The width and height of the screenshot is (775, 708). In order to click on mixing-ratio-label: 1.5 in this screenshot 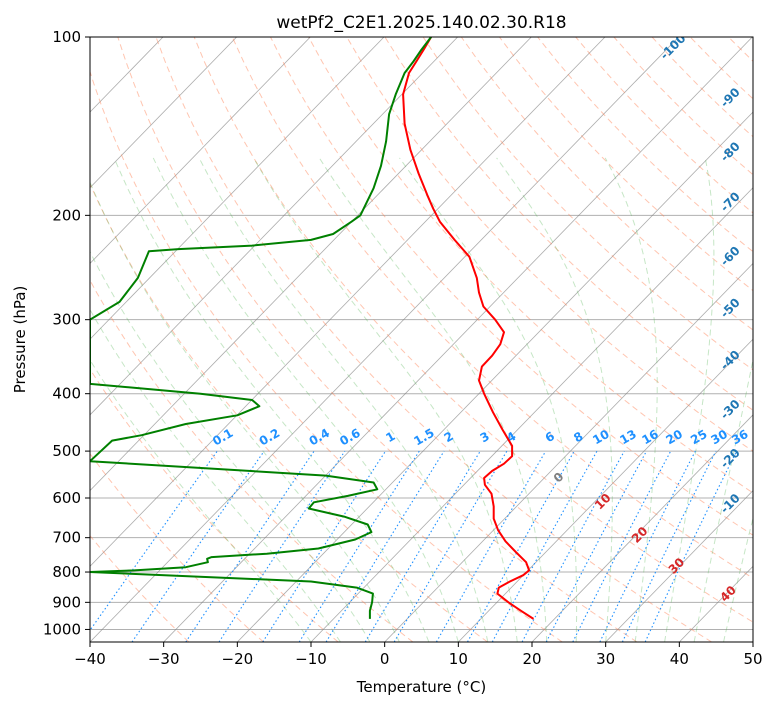, I will do `click(423, 437)`.